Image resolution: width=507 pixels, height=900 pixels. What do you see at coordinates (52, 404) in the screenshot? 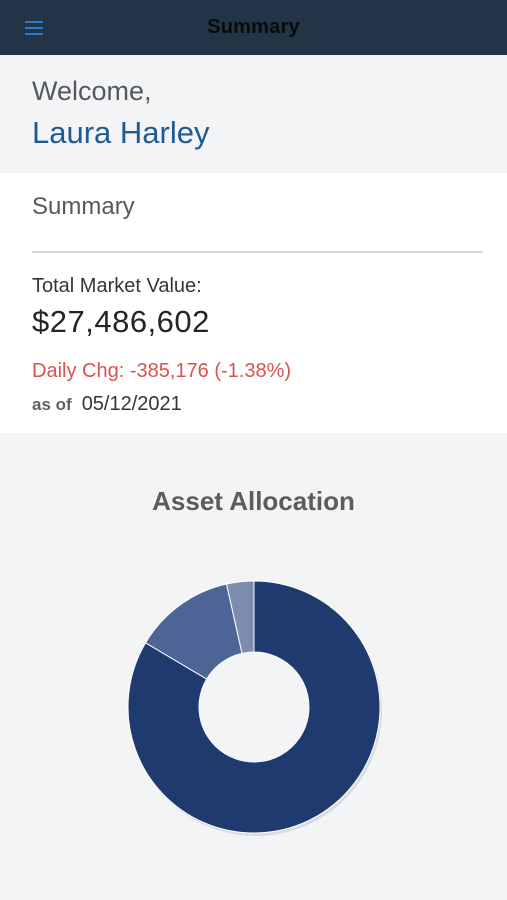
I see `as-of-label: as of` at bounding box center [52, 404].